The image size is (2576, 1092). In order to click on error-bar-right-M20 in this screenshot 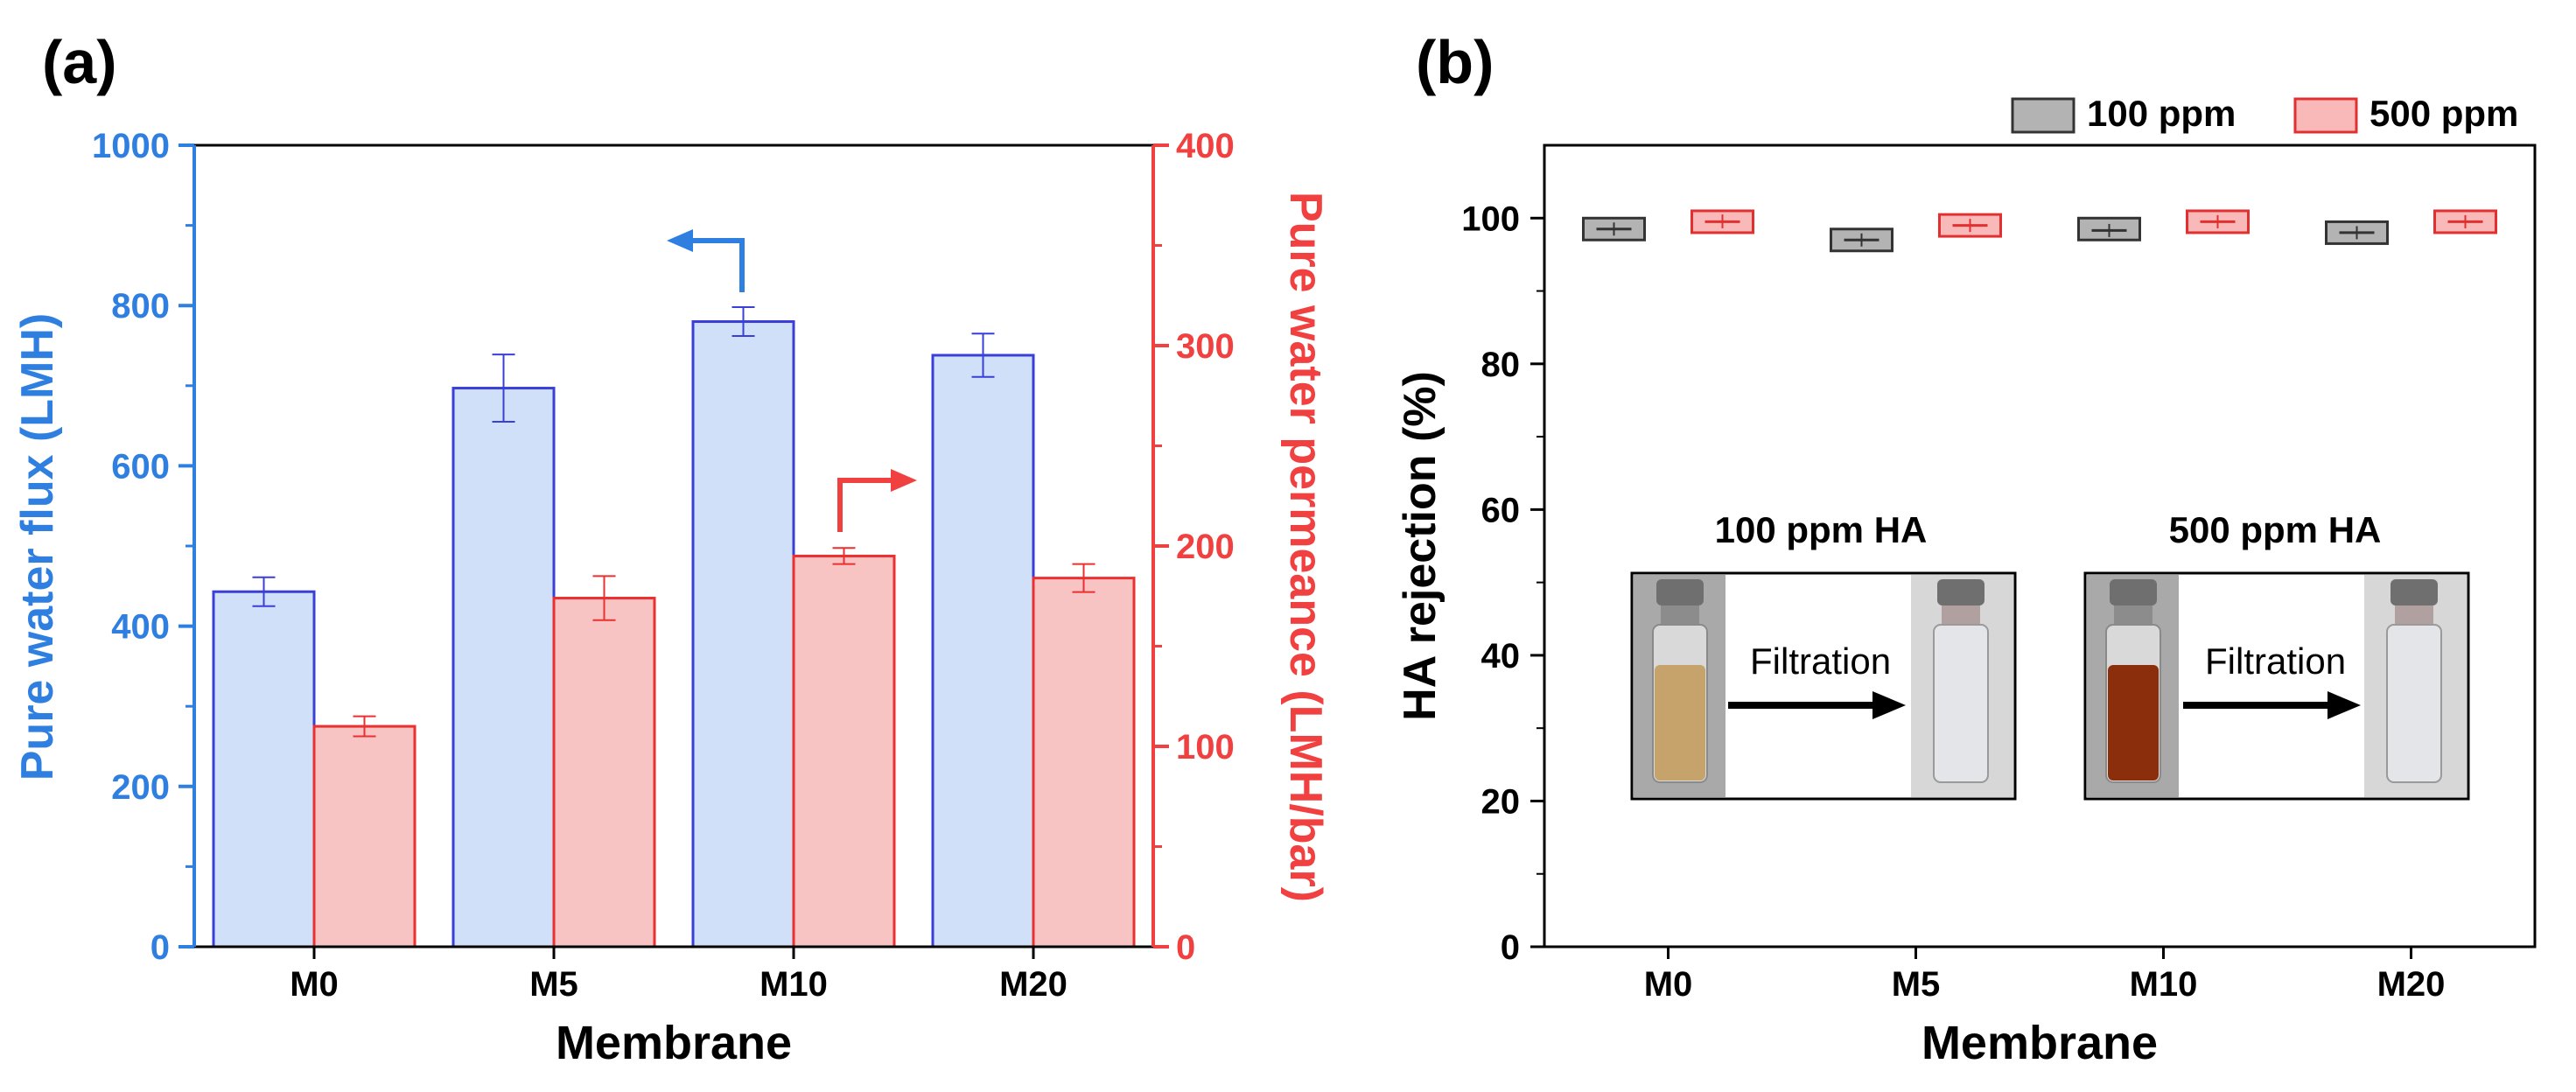, I will do `click(1084, 578)`.